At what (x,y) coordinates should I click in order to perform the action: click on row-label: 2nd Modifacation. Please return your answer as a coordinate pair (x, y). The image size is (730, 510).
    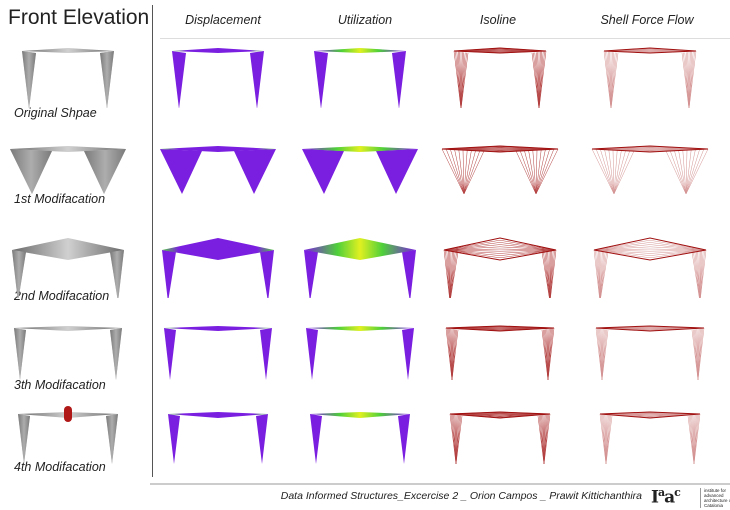
    Looking at the image, I should click on (62, 296).